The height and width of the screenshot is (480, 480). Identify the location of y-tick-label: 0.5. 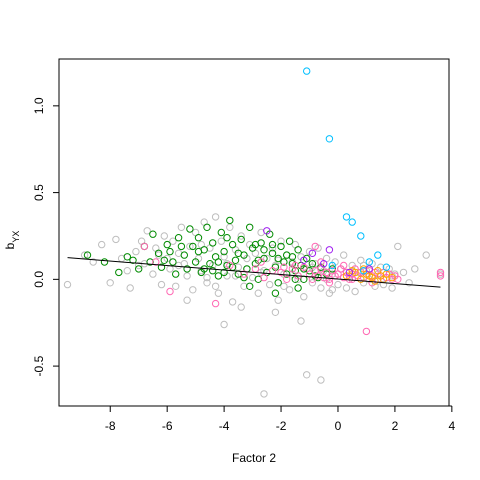
(39, 192).